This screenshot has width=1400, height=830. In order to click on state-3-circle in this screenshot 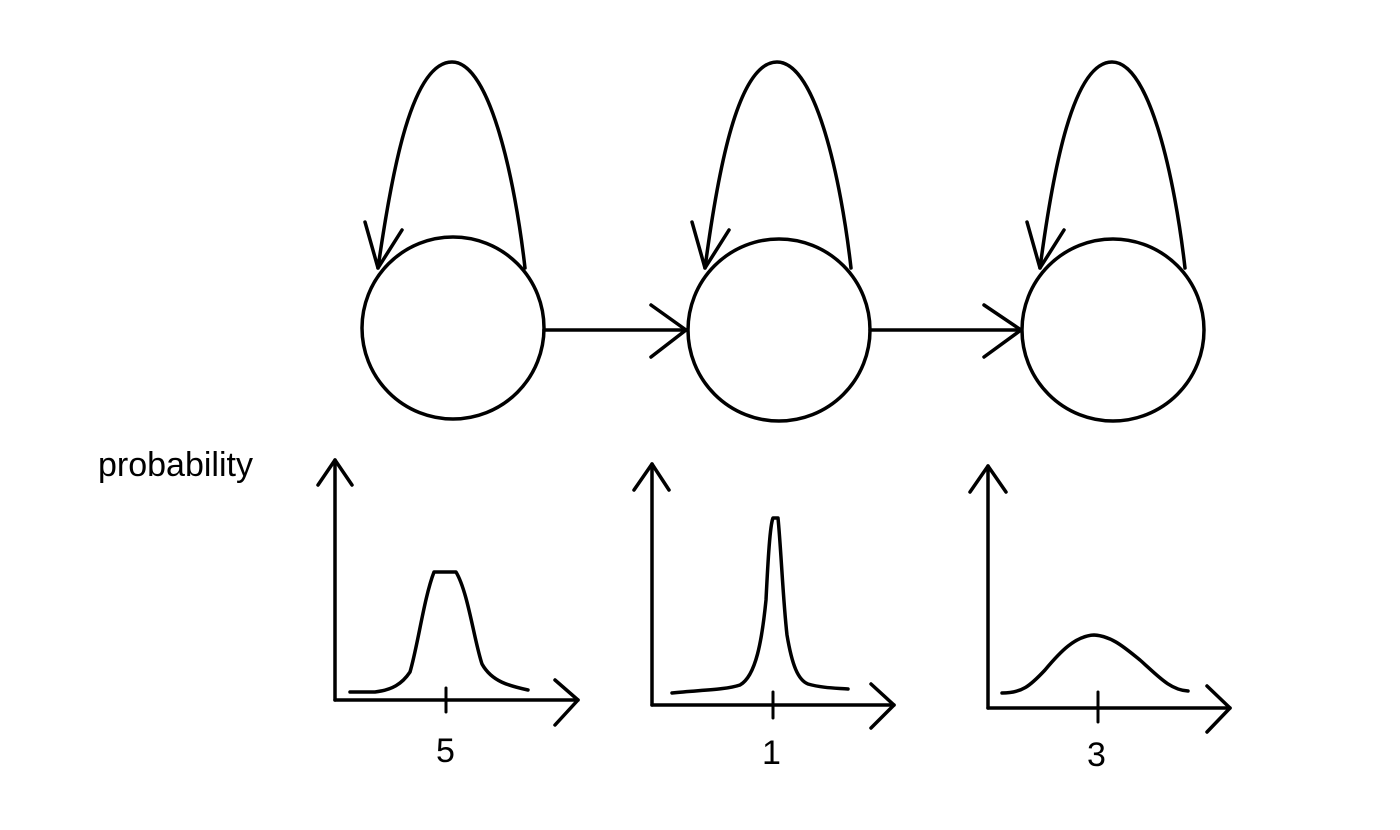, I will do `click(1113, 330)`.